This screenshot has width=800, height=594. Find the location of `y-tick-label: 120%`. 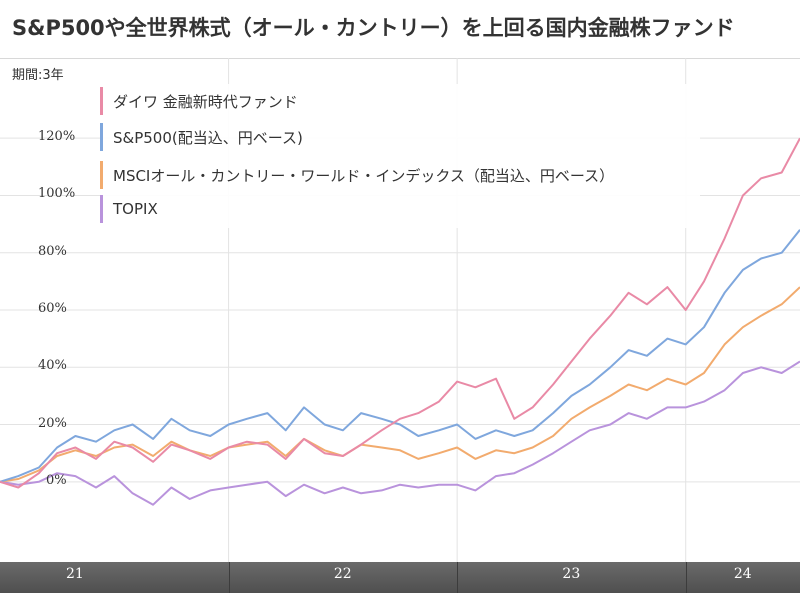

y-tick-label: 120% is located at coordinates (57, 137).